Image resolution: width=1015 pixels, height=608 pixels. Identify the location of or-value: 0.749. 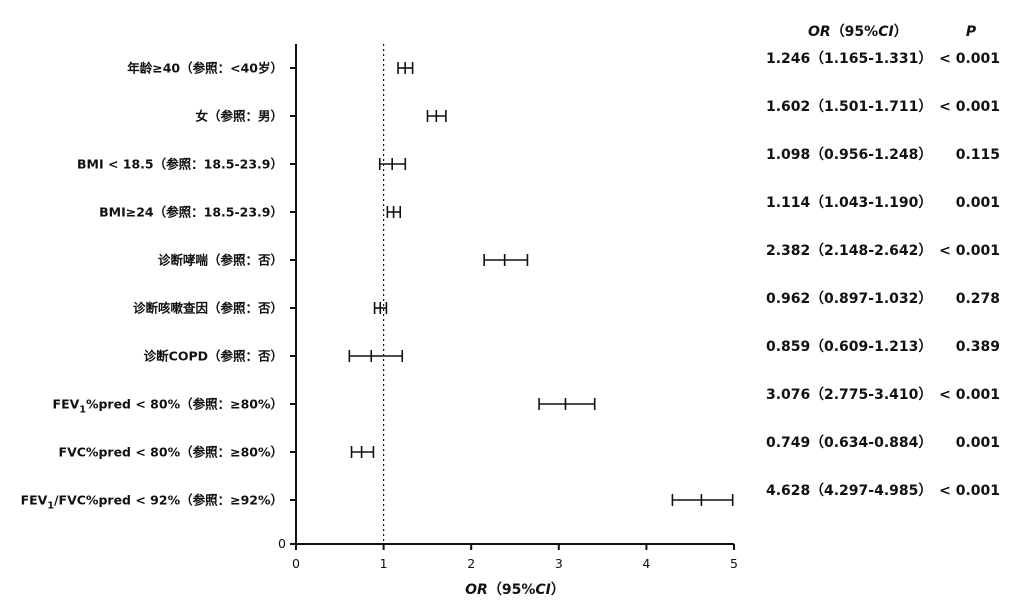
(788, 443).